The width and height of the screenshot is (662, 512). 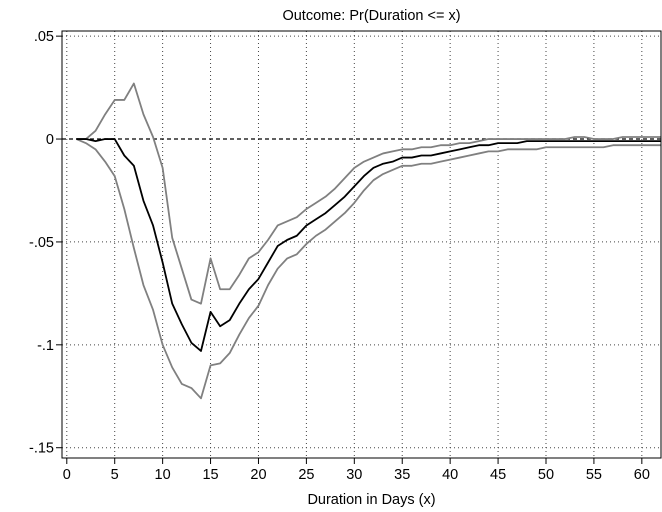 I want to click on y-tick-label: -.1, so click(x=45, y=346).